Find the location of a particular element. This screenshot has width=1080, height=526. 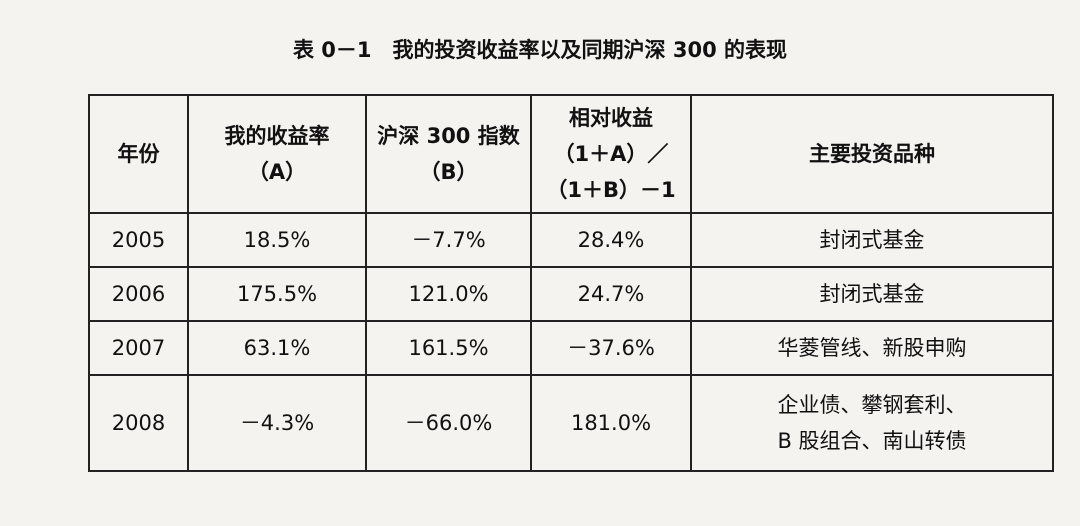

cell-line: B 股组合、南山转债 is located at coordinates (872, 441).